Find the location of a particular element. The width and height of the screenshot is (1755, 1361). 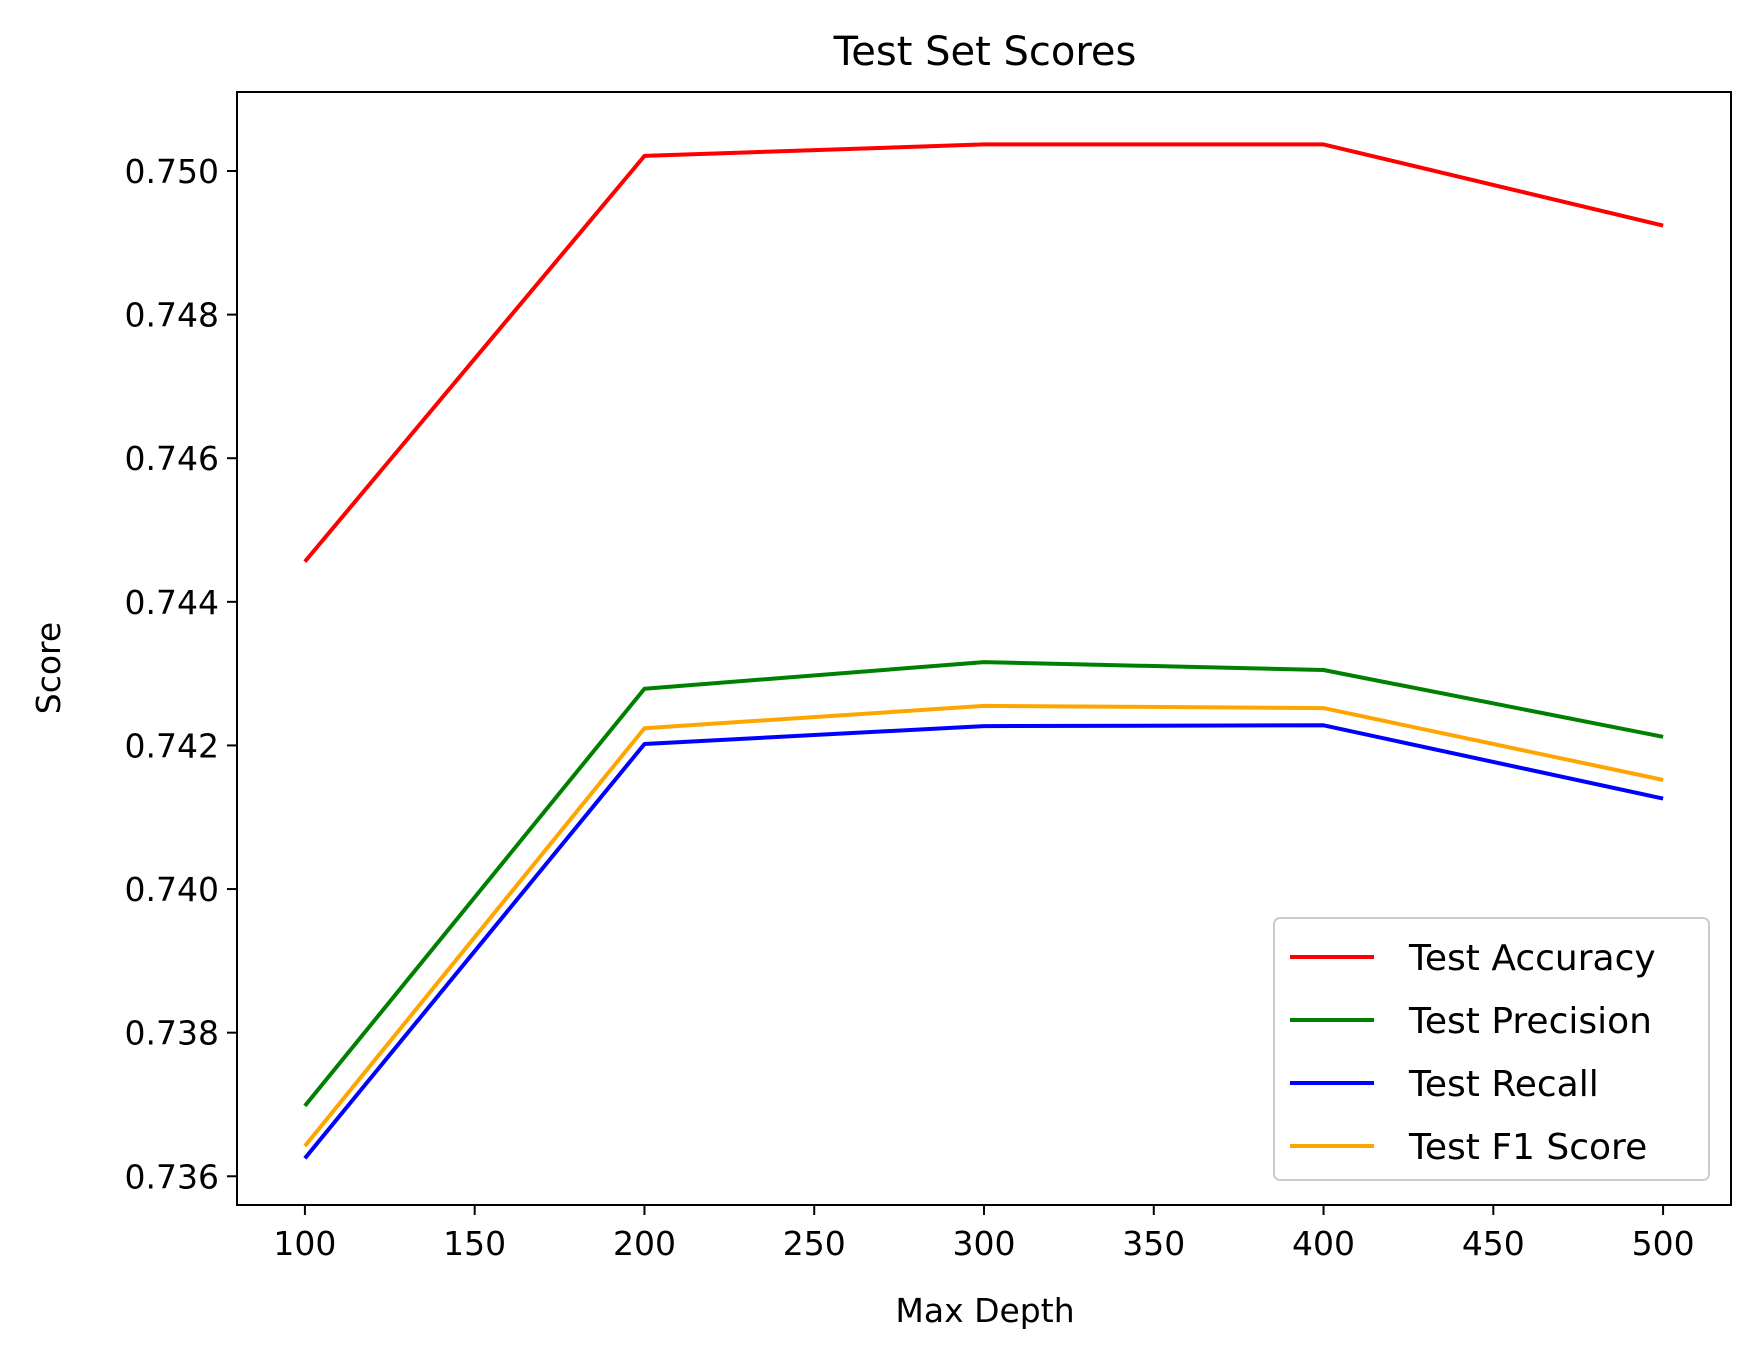

x-axis: 100 150 200 250 300 350 400 450 500 is located at coordinates (984, 1234).